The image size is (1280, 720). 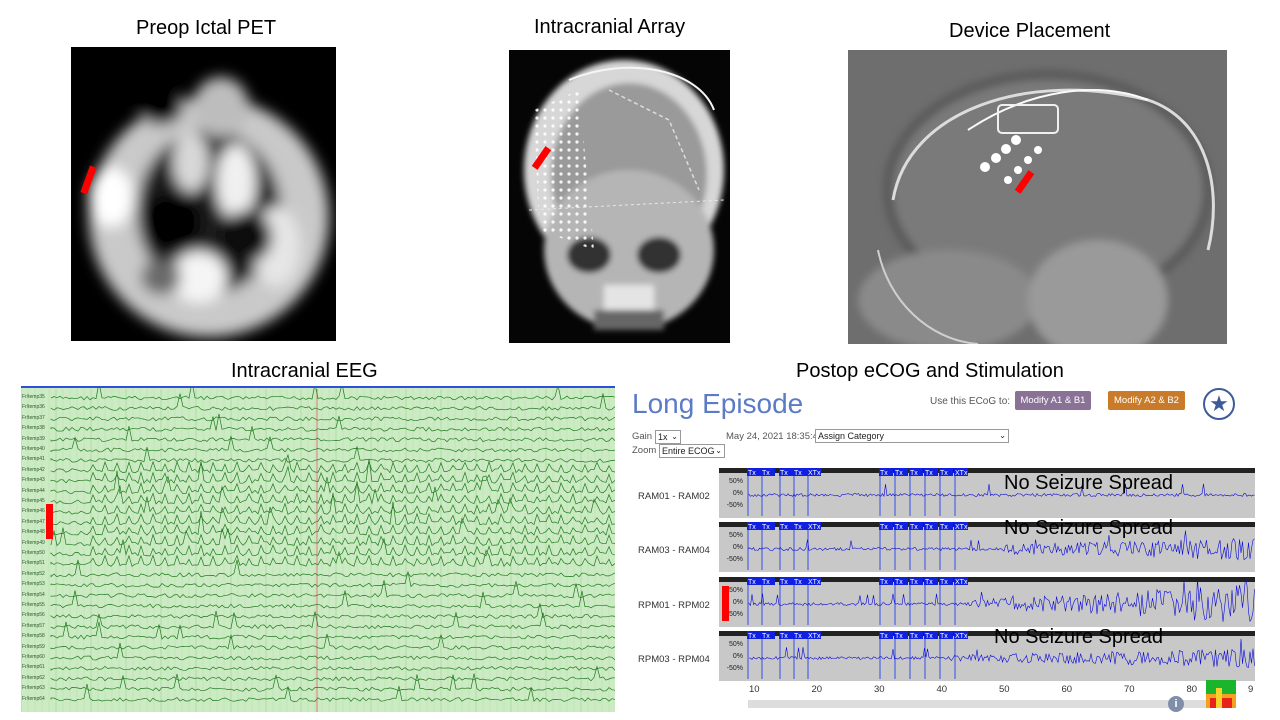 What do you see at coordinates (1053, 400) in the screenshot?
I see `modify-a1-b1-button: Modify A1 & B1` at bounding box center [1053, 400].